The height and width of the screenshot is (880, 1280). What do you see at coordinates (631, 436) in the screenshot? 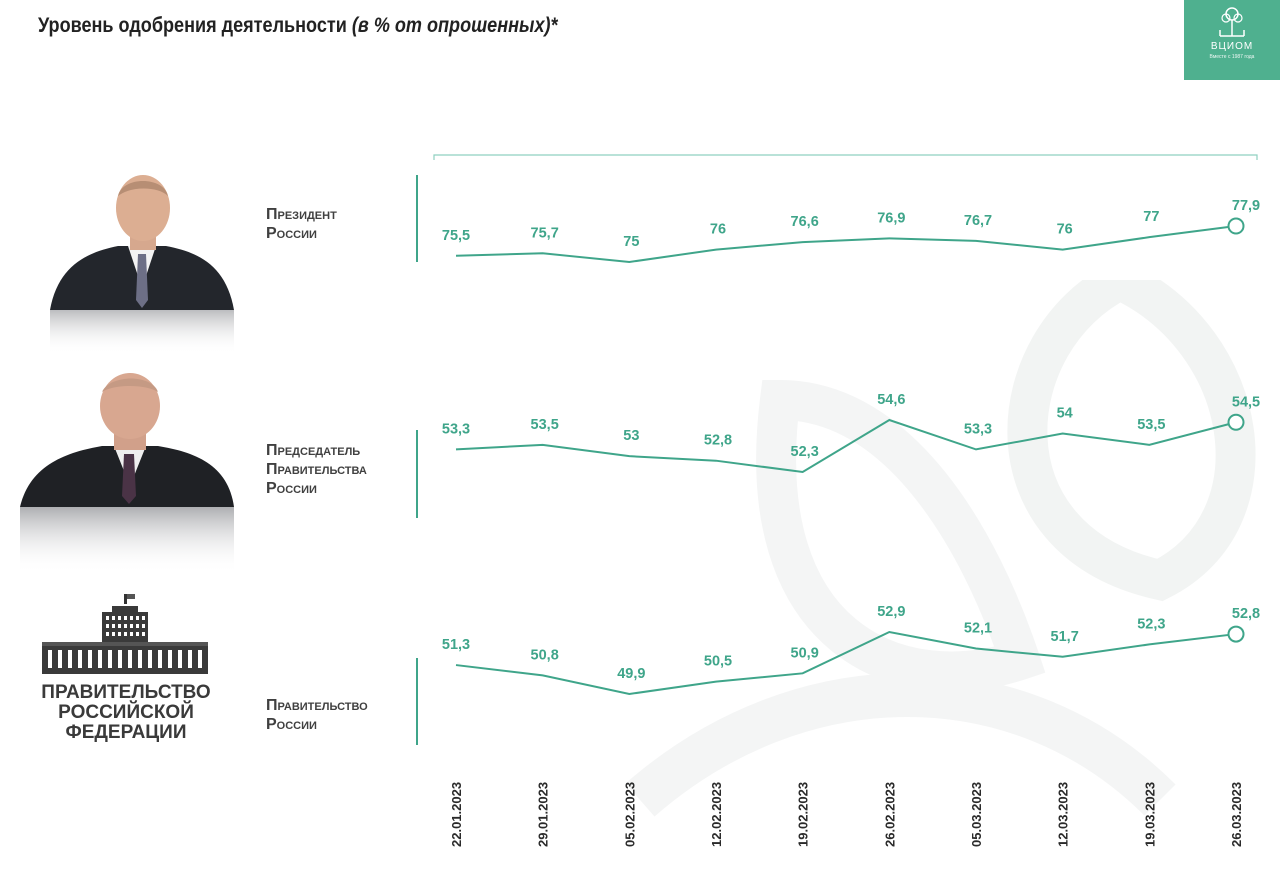
I see `data-label-prime-minister: 53` at bounding box center [631, 436].